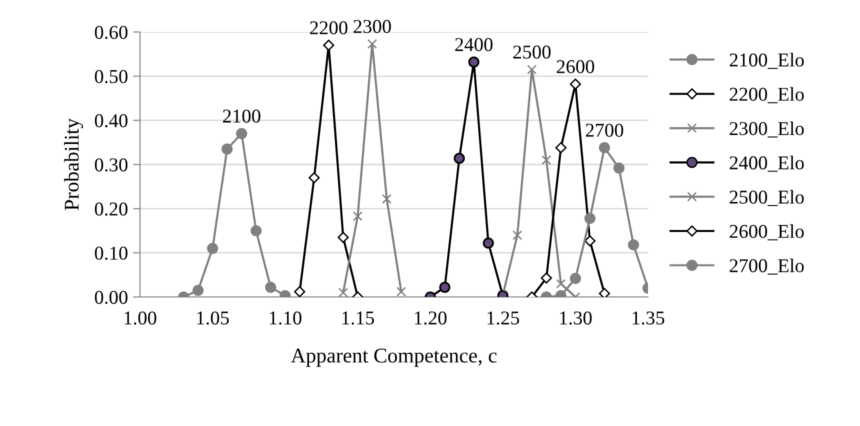 The height and width of the screenshot is (426, 860). I want to click on y-tick-label: 0.20, so click(111, 209).